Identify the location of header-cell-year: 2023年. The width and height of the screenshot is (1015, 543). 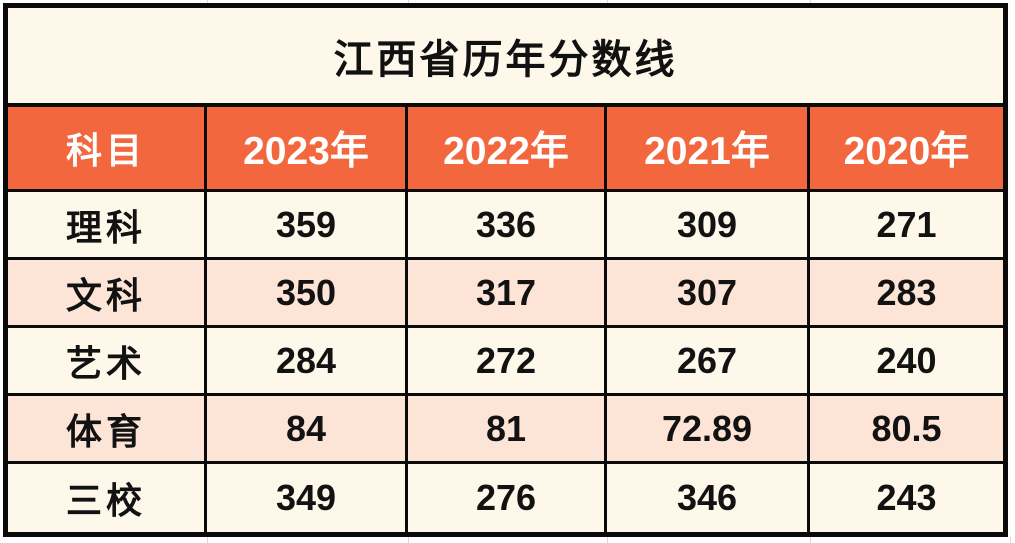
(307, 149).